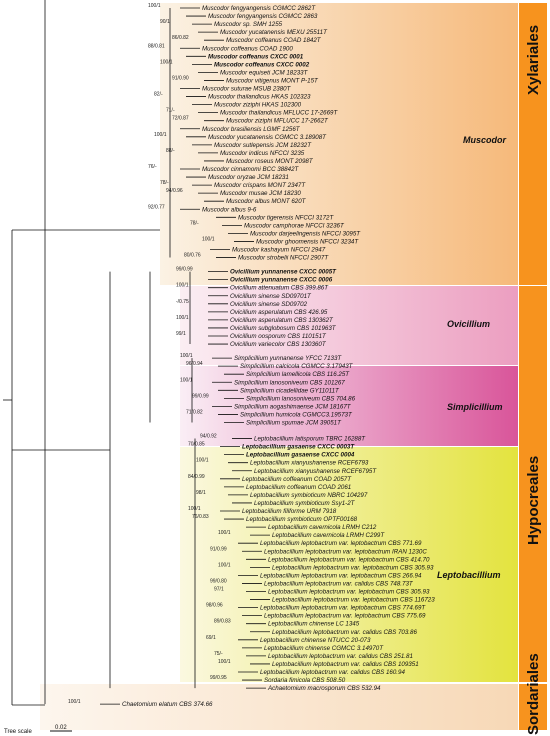 This screenshot has height=736, width=550. I want to click on genus-label: Leptobacillium, so click(469, 575).